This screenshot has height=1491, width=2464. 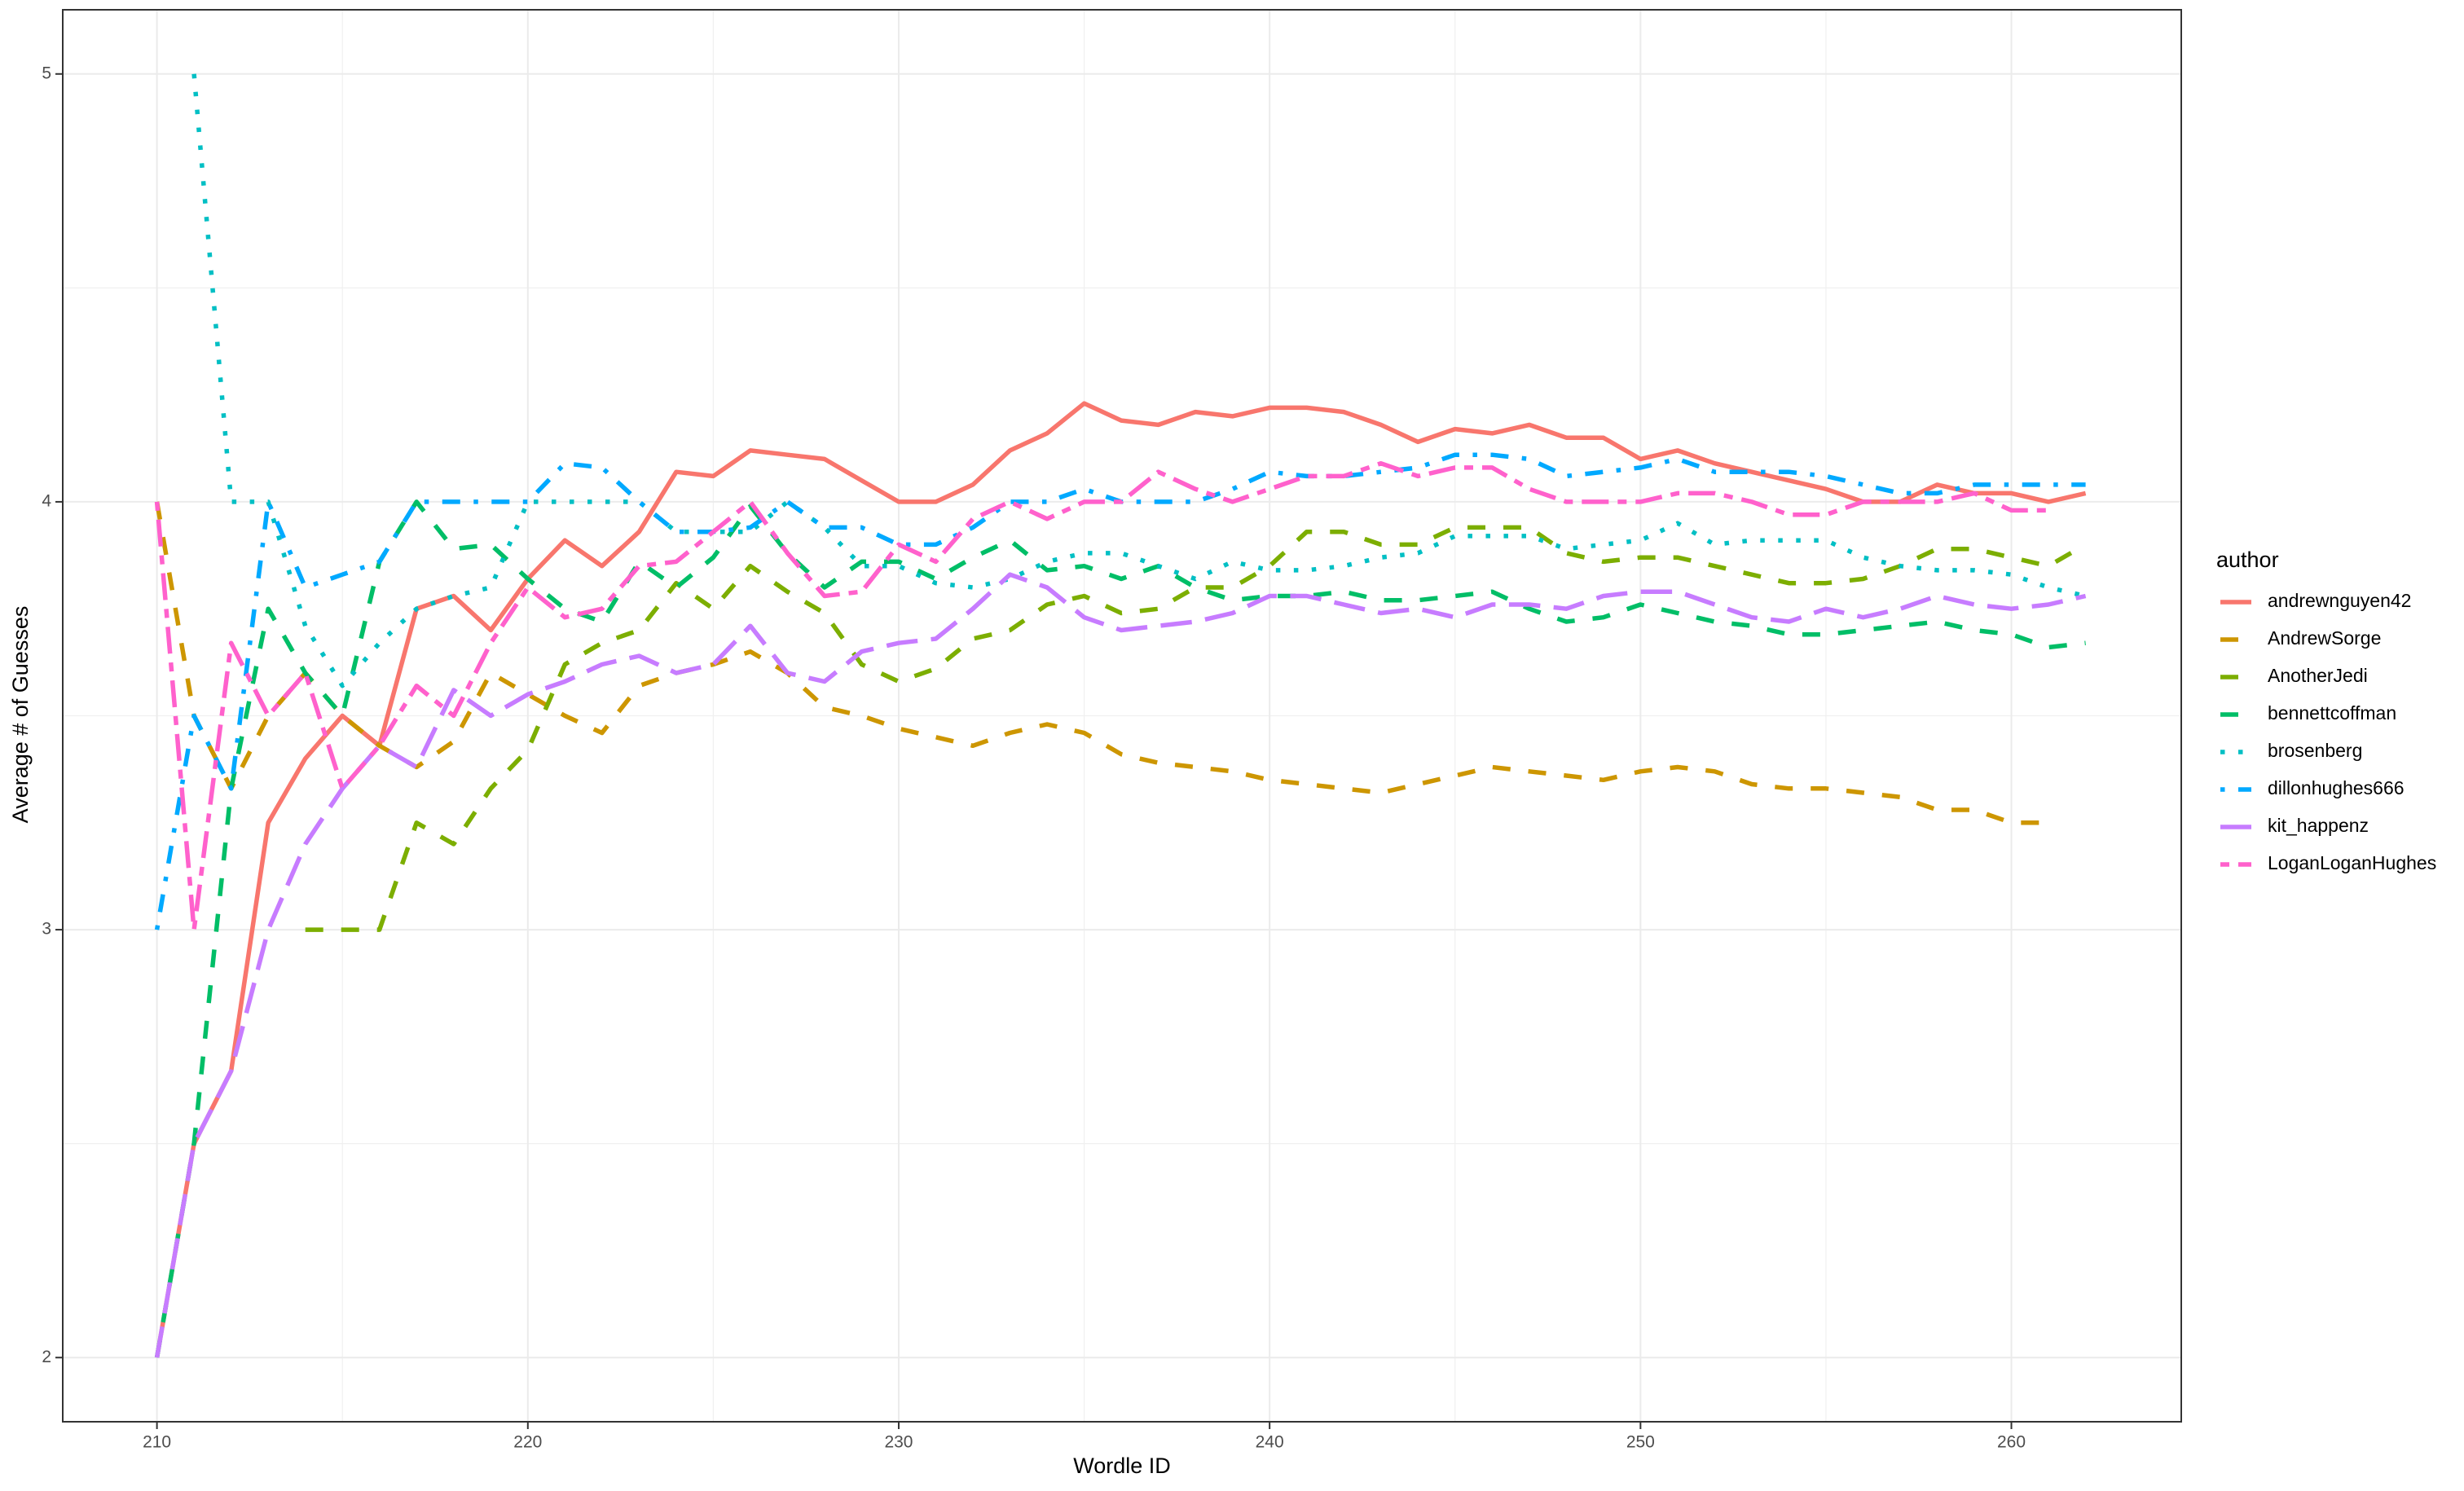 What do you see at coordinates (2339, 600) in the screenshot?
I see `legend-label: andrewnguyen42` at bounding box center [2339, 600].